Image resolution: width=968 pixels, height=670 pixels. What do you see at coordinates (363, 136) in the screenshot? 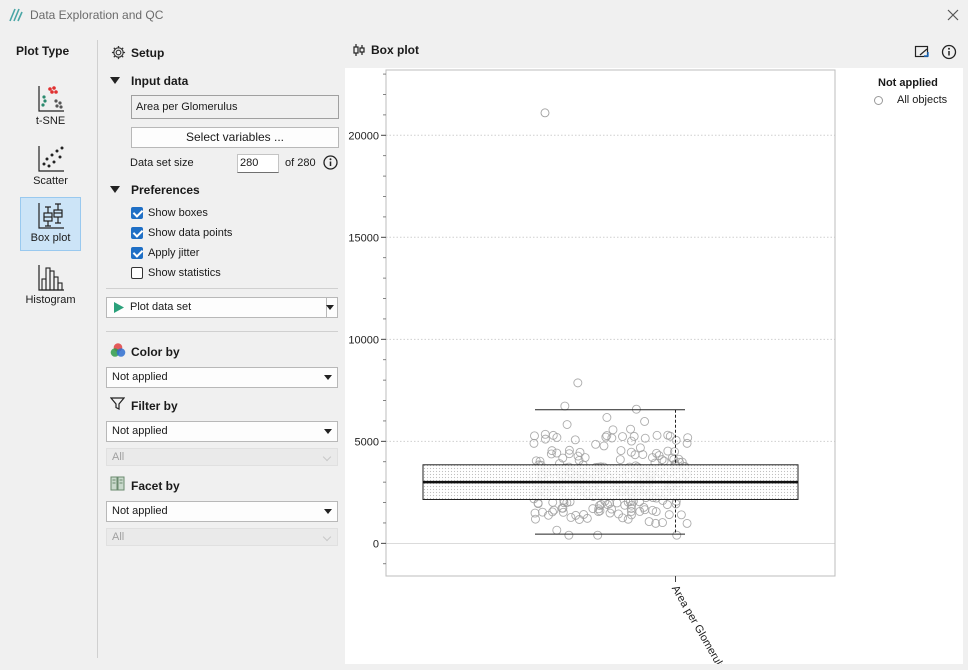
I see `y-tick-label: 20000` at bounding box center [363, 136].